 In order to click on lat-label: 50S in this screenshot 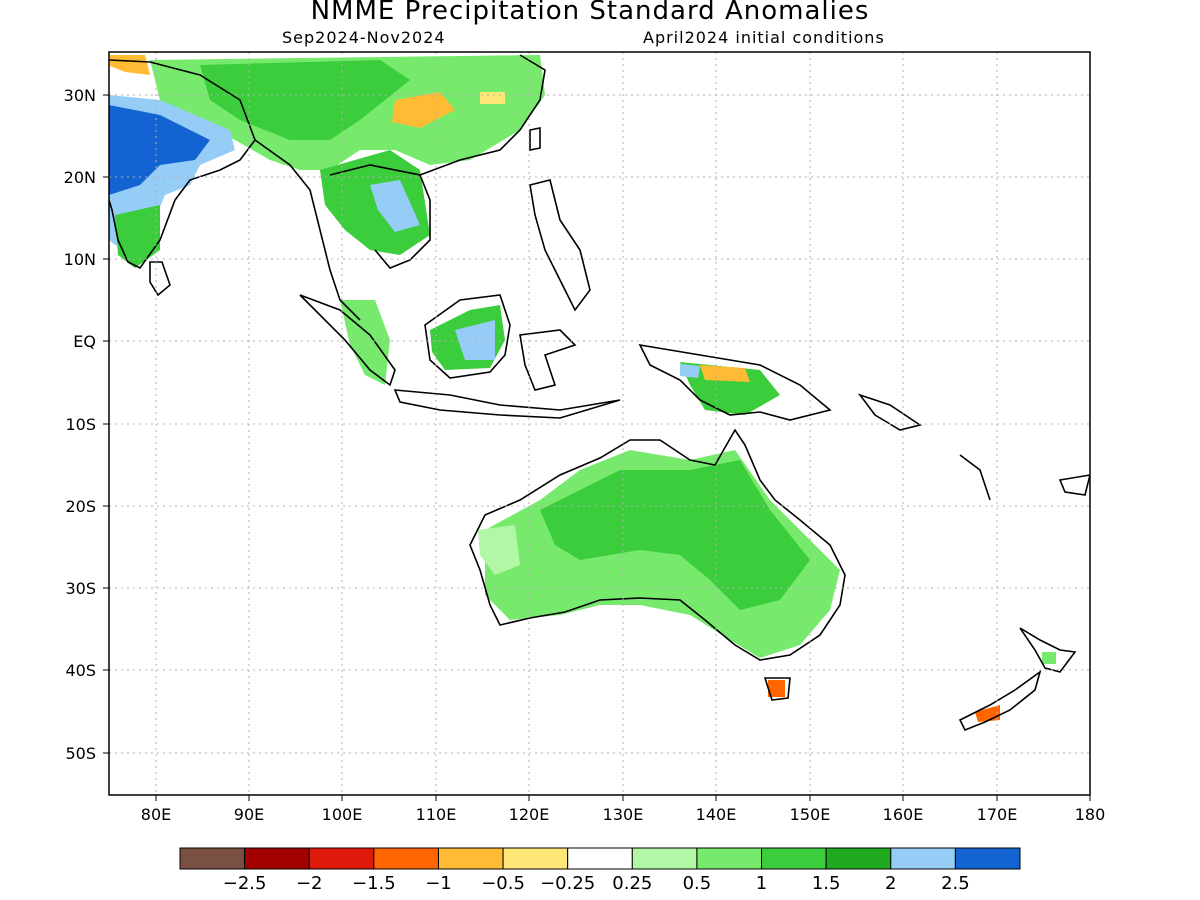, I will do `click(80, 753)`.